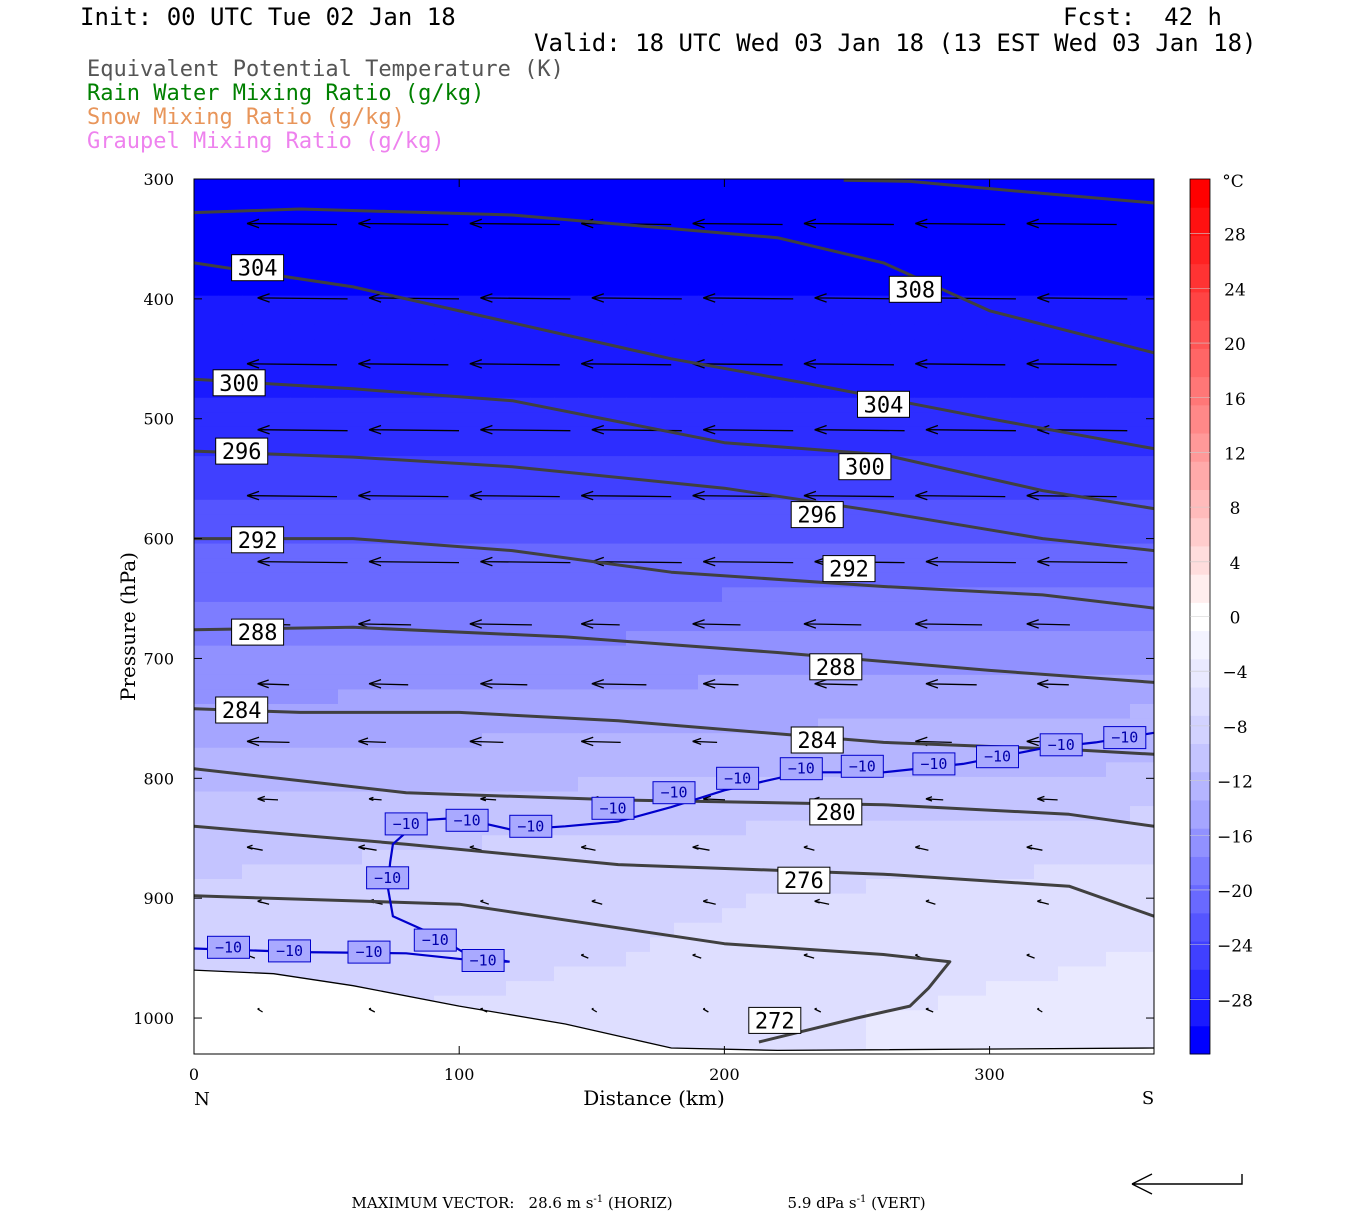  What do you see at coordinates (1235, 236) in the screenshot?
I see `colorbar-tick-label: 28` at bounding box center [1235, 236].